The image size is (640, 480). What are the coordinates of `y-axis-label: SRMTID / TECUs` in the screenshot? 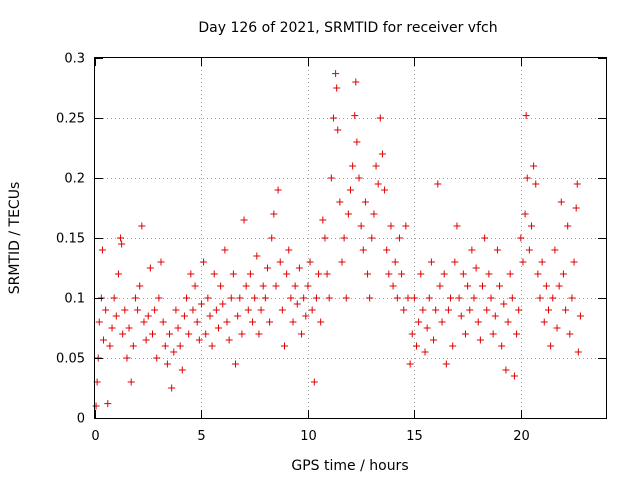 It's located at (15, 238).